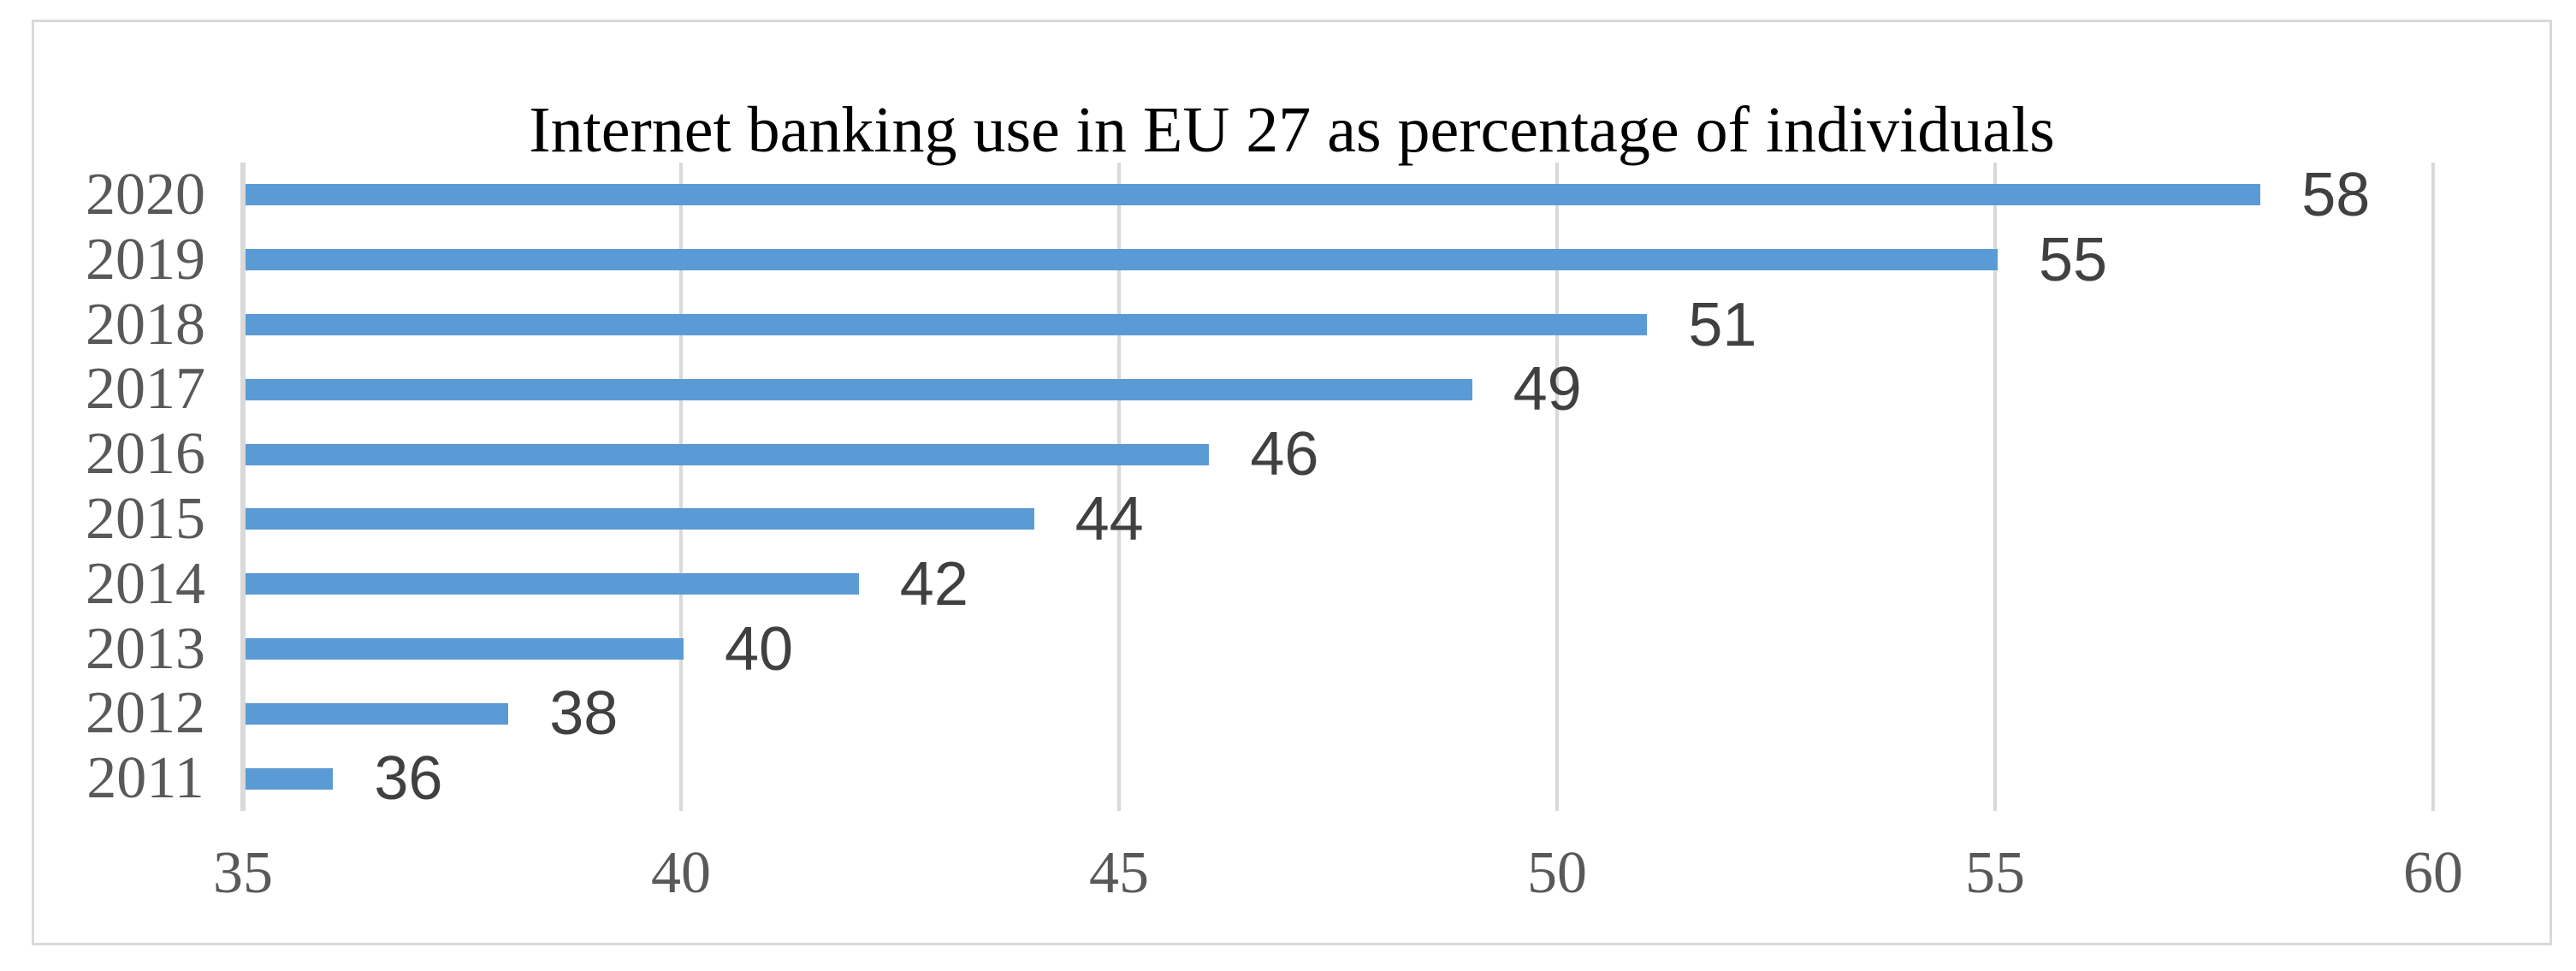 This screenshot has width=2576, height=971. Describe the element at coordinates (1995, 873) in the screenshot. I see `x-tick-label-55: 55` at that location.